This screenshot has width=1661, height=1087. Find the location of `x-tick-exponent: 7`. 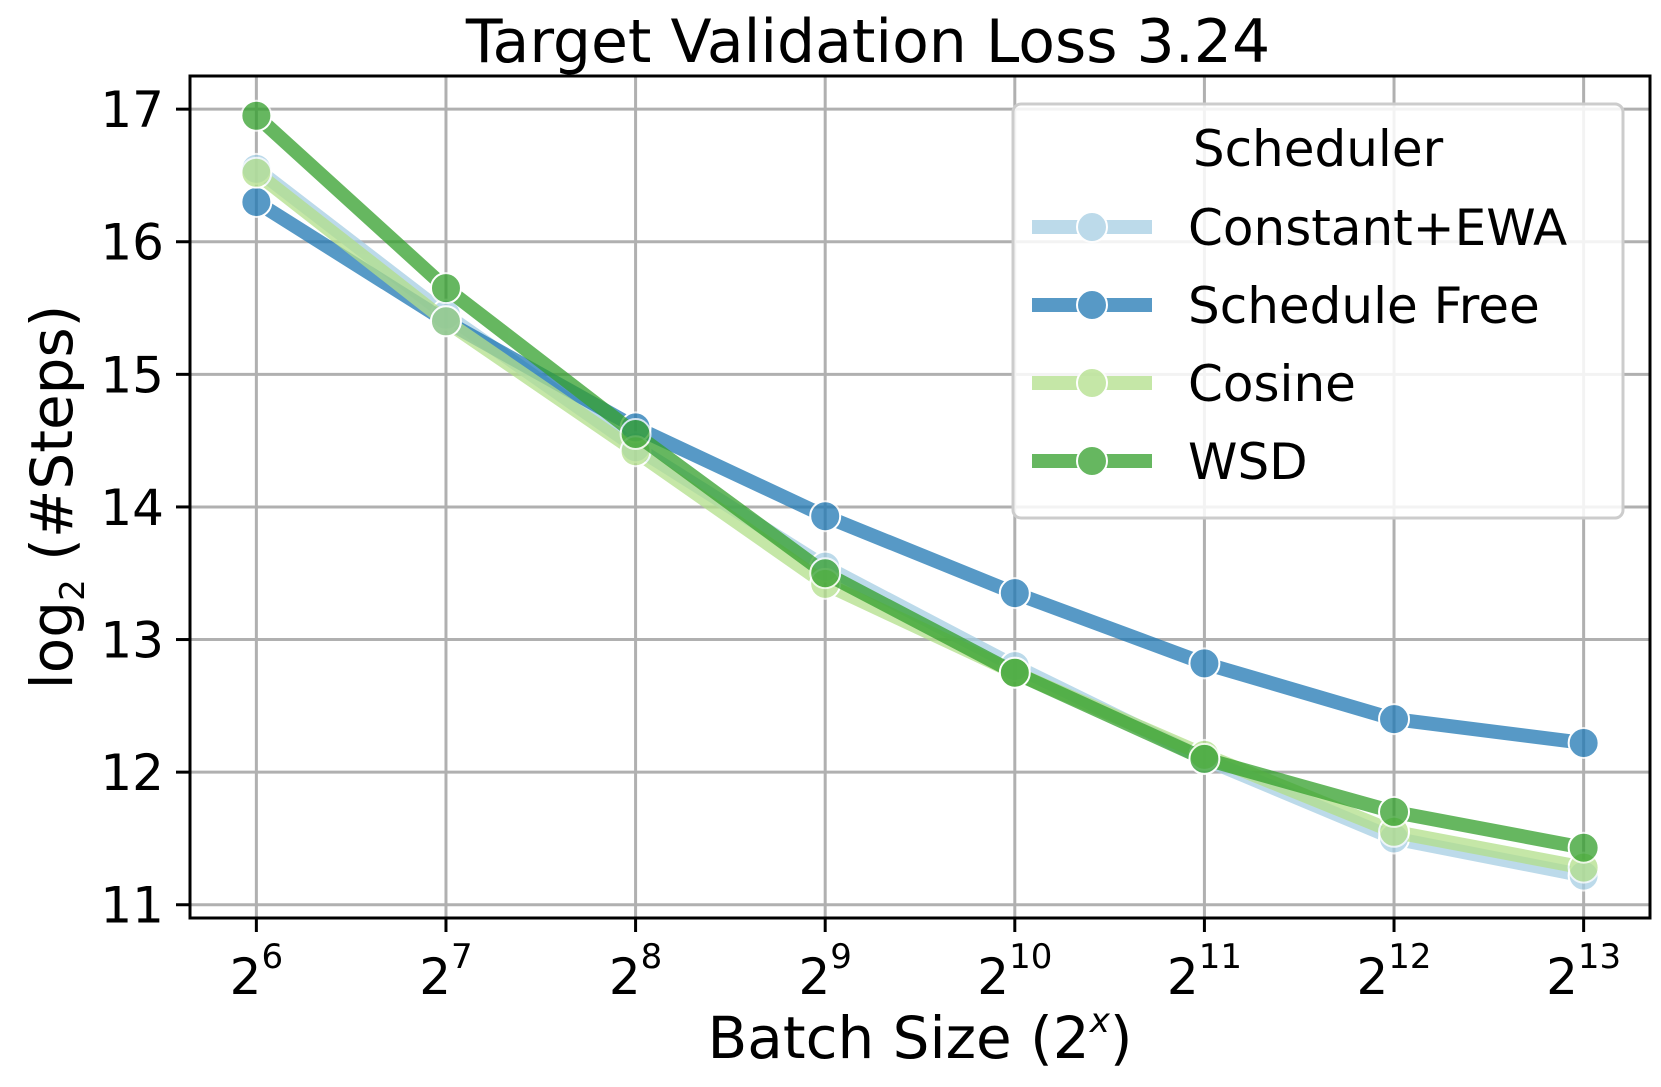

x-tick-exponent: 7 is located at coordinates (462, 957).